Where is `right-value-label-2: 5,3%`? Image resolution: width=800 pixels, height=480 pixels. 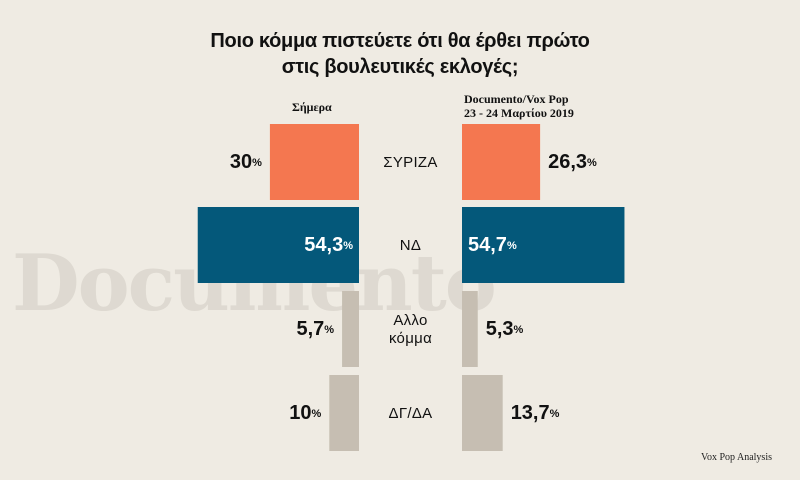
right-value-label-2: 5,3% is located at coordinates (505, 329).